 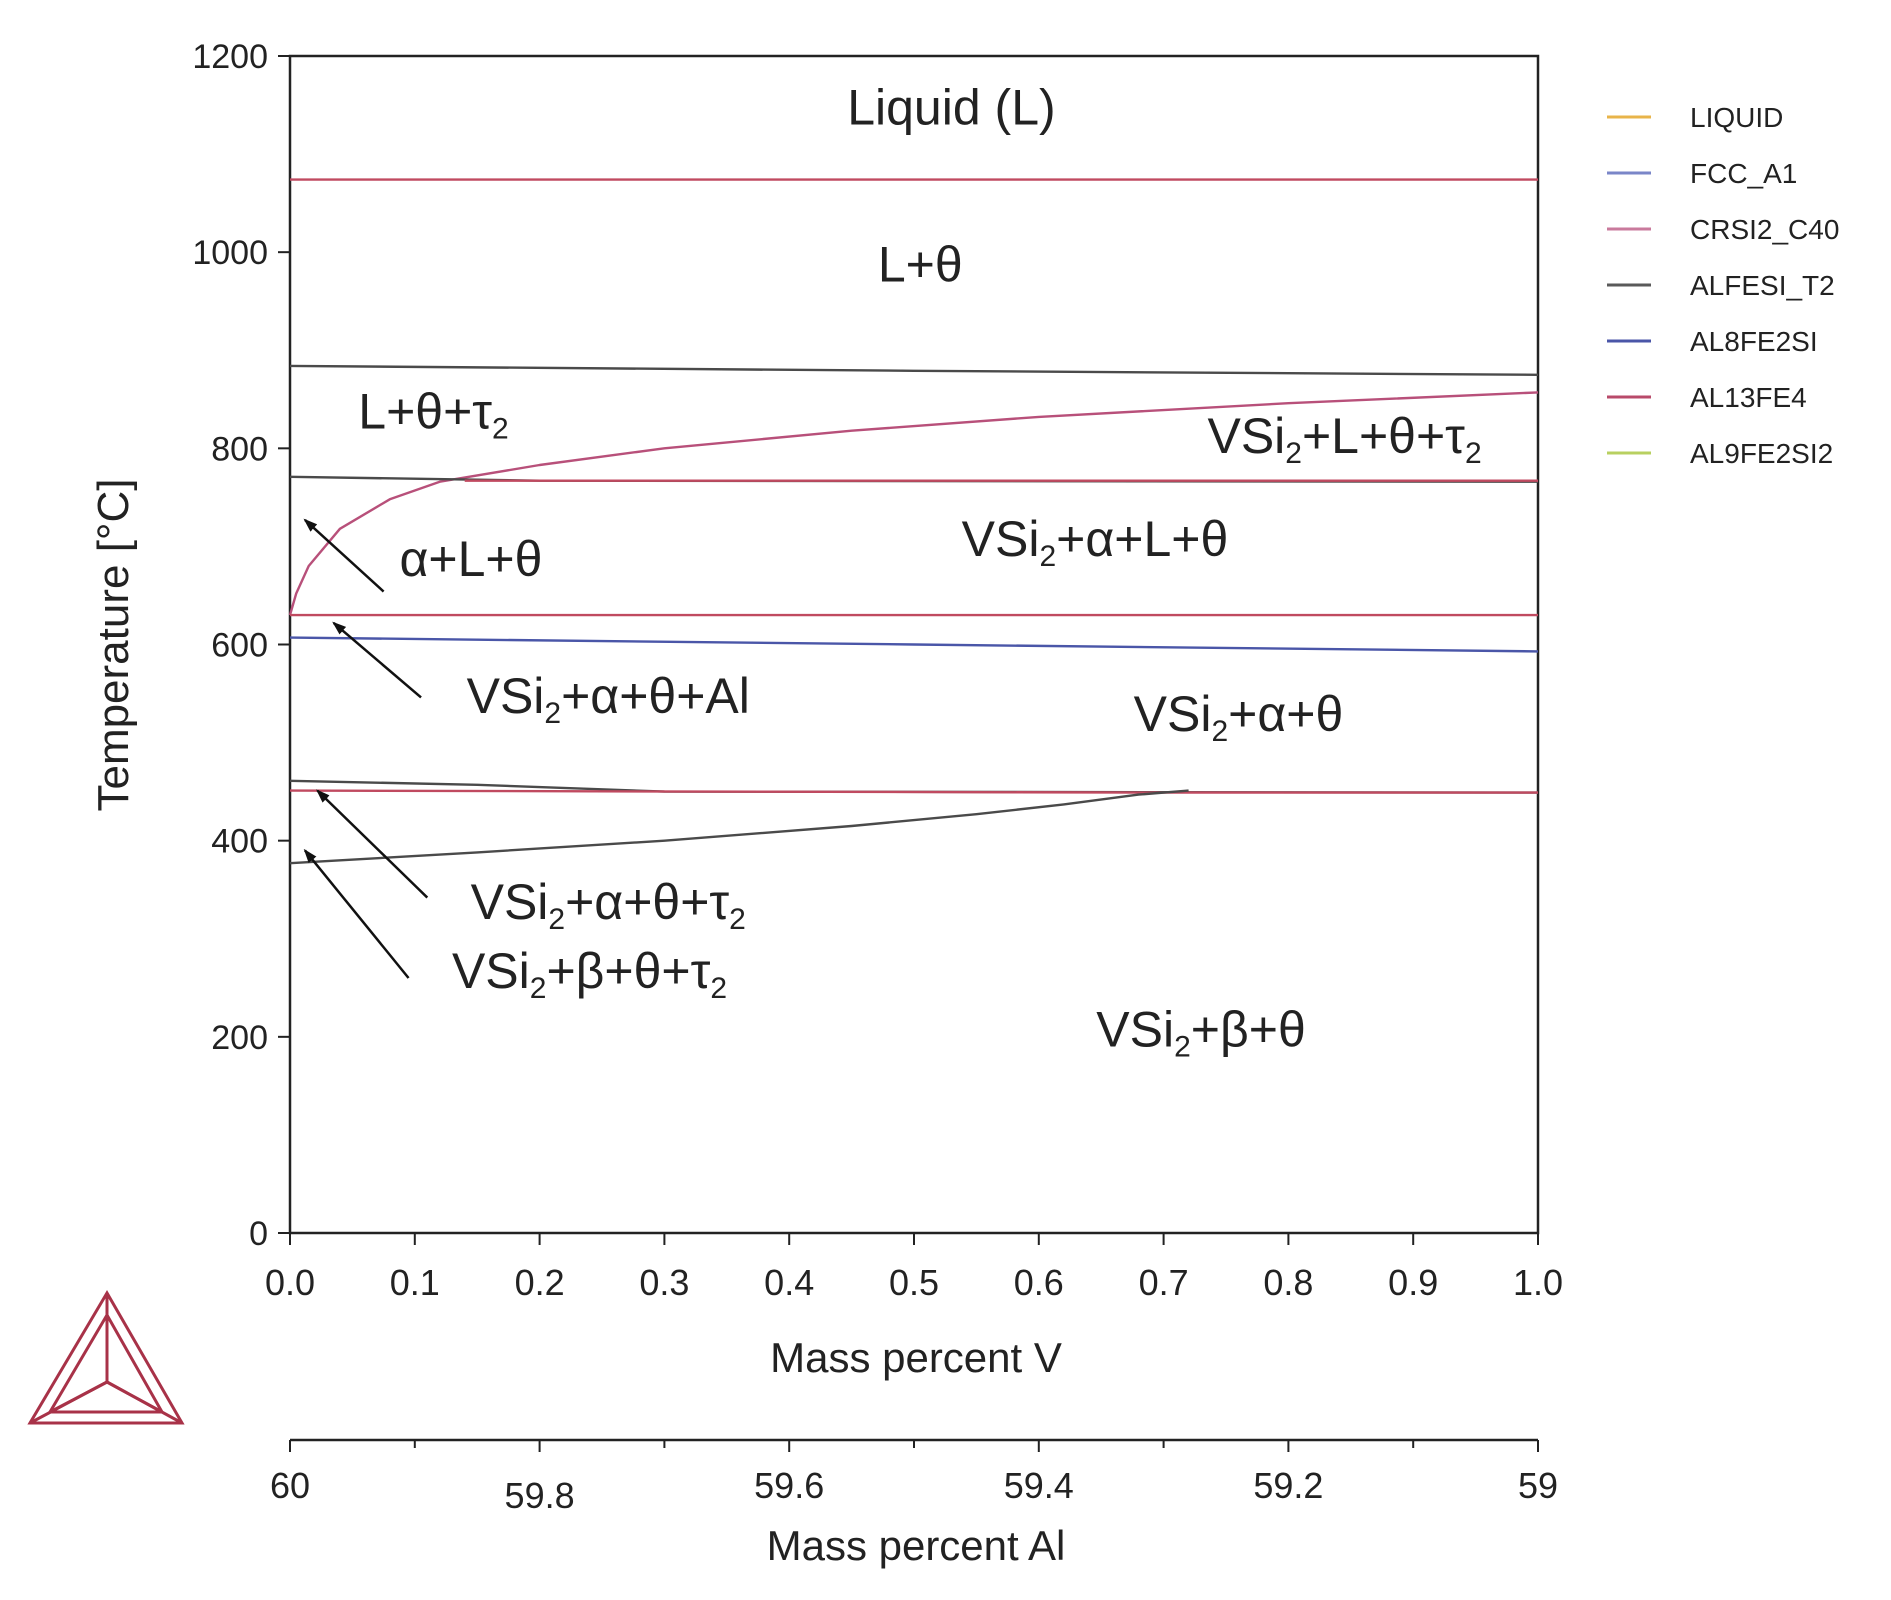 What do you see at coordinates (540, 1495) in the screenshot?
I see `x2-tick-label-59.8: 59.8` at bounding box center [540, 1495].